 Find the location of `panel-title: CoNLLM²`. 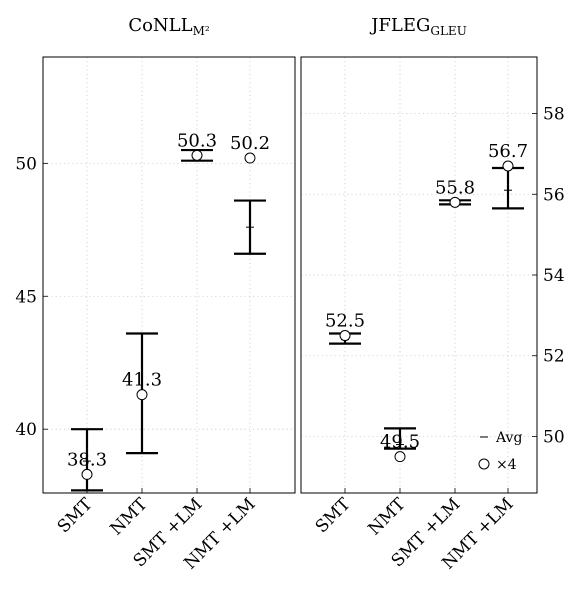

panel-title: CoNLLM² is located at coordinates (169, 26).